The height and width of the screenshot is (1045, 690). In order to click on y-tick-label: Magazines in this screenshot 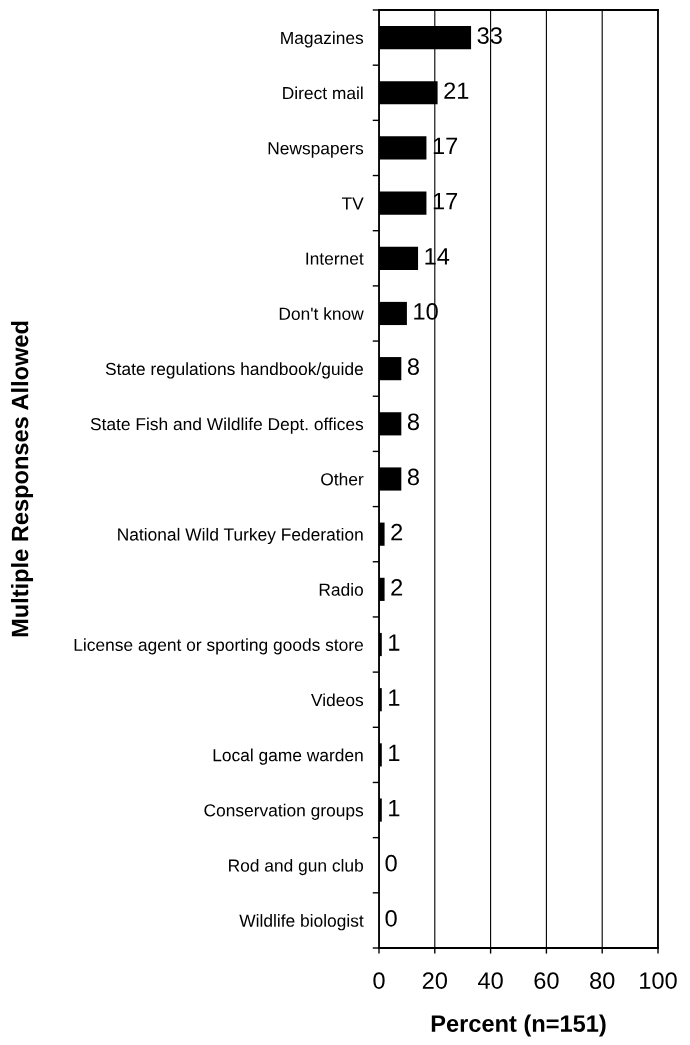, I will do `click(322, 39)`.